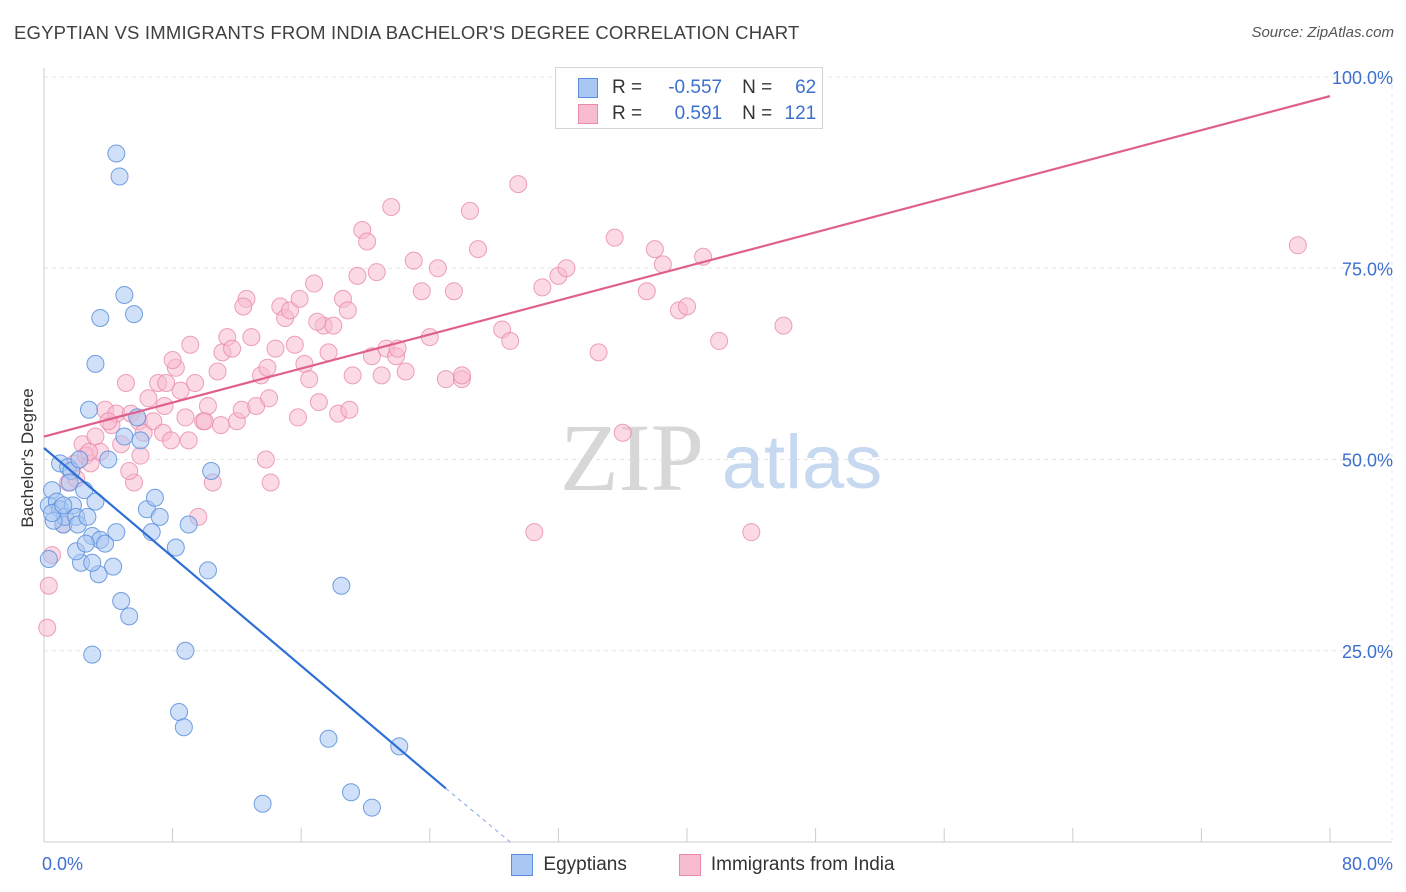  I want to click on legend-item-india: Immigrants from India, so click(786, 865).